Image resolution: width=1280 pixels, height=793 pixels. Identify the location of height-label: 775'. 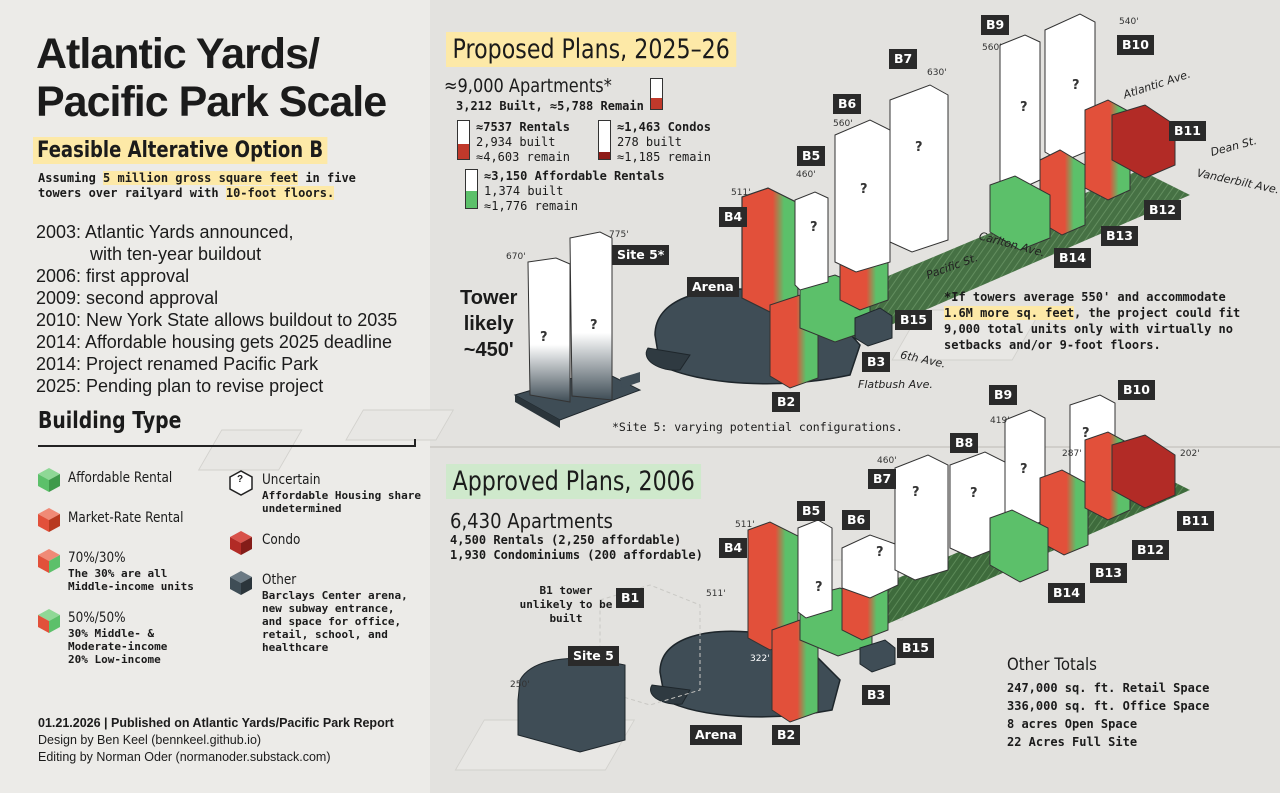
(619, 235).